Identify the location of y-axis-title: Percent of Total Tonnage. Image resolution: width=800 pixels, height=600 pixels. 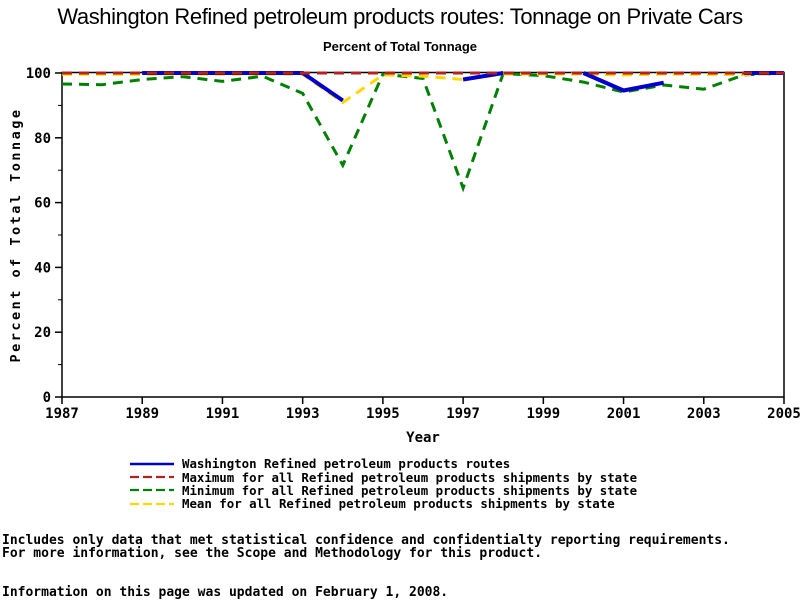
(16, 234).